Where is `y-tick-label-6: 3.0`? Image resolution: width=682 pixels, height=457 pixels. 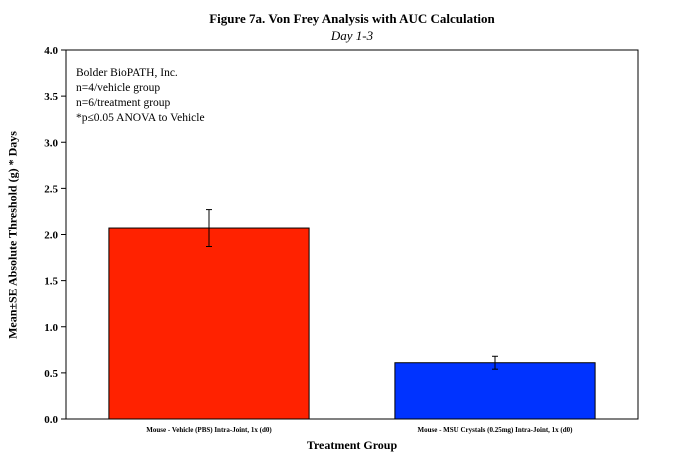 y-tick-label-6: 3.0 is located at coordinates (51, 143).